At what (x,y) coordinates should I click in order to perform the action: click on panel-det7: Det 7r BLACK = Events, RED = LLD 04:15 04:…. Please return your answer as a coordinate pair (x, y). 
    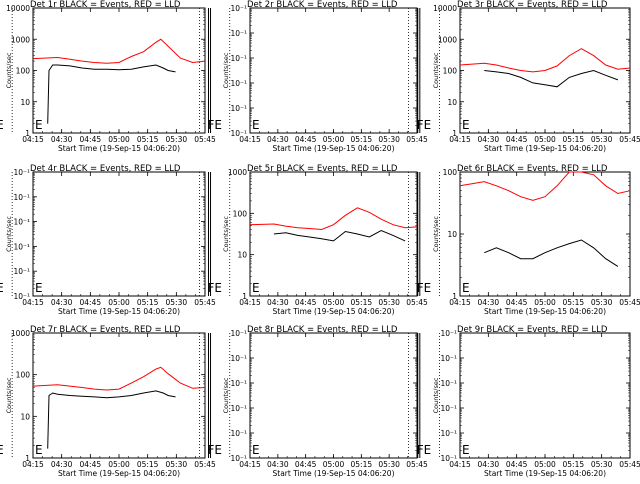
    Looking at the image, I should click on (108, 401).